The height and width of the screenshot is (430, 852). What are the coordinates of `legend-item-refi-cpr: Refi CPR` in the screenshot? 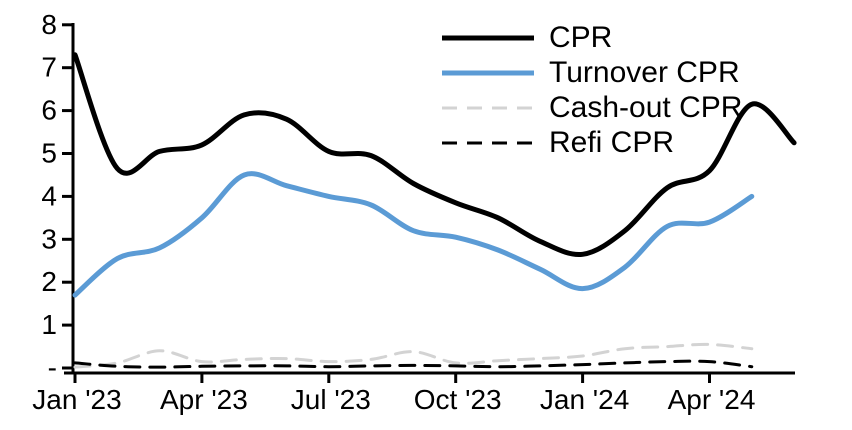 It's located at (591, 142).